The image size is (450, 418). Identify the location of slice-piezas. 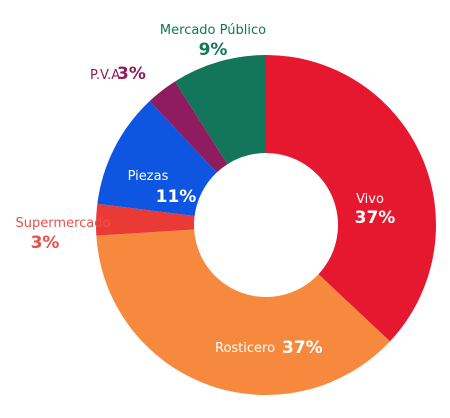
(157, 158).